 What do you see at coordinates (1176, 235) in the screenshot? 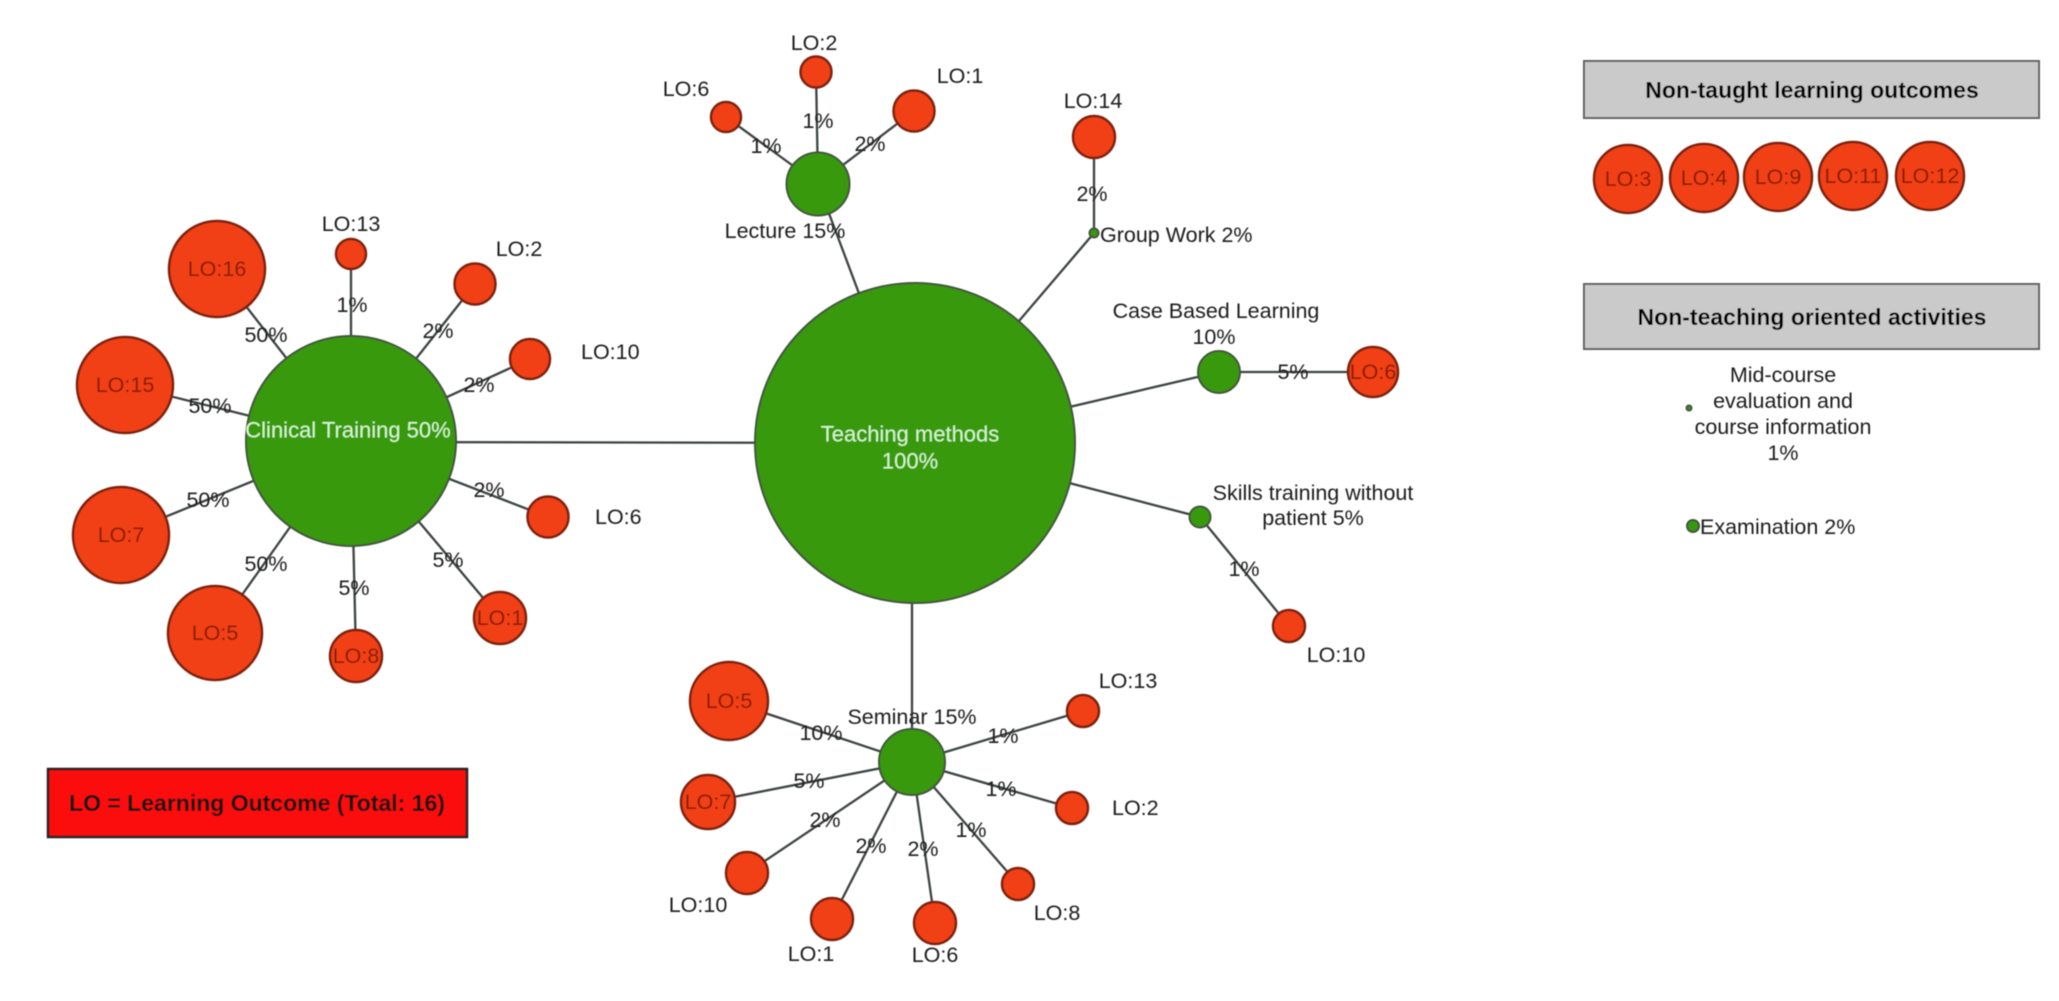
I see `svg-text: Group Work 2%` at bounding box center [1176, 235].